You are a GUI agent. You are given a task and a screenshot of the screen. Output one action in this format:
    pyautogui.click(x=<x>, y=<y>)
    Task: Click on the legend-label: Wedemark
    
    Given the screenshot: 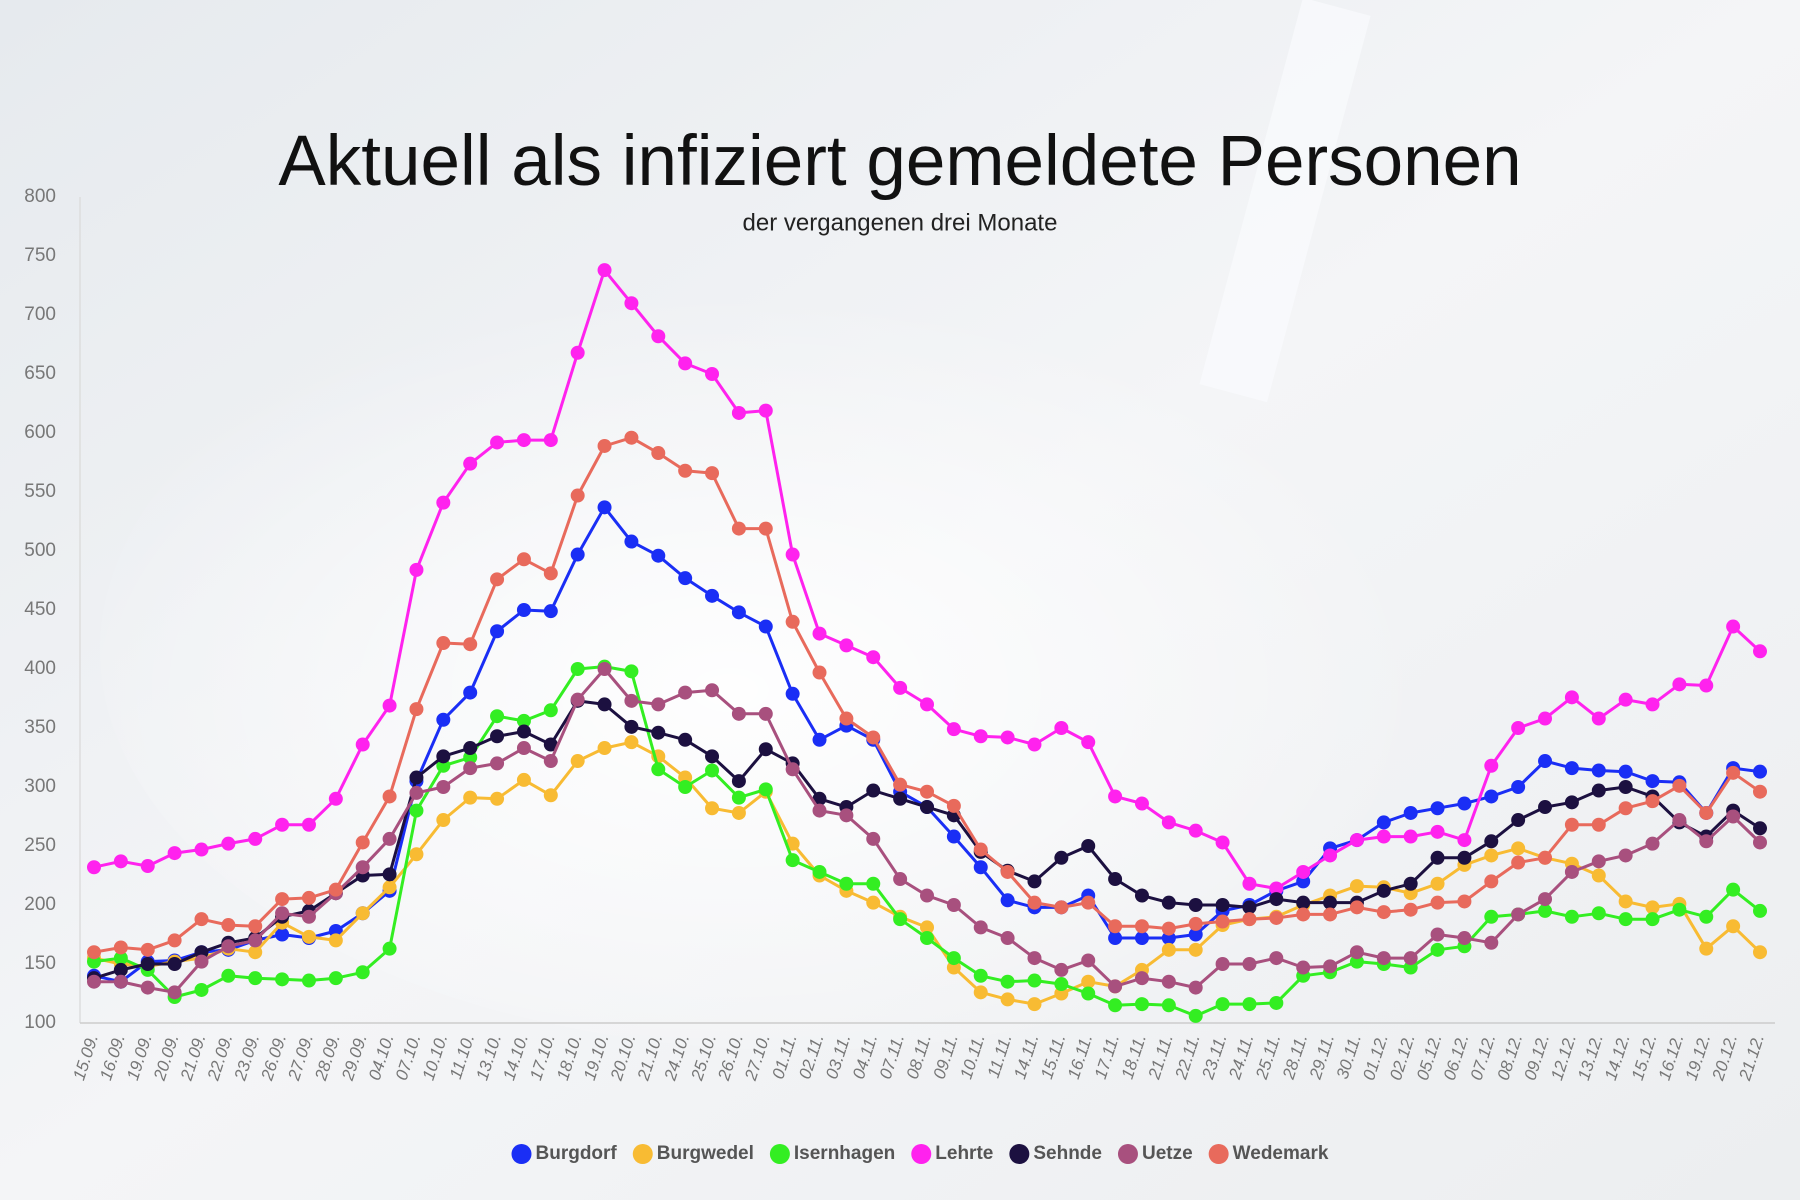 What is the action you would take?
    pyautogui.click(x=1281, y=1153)
    